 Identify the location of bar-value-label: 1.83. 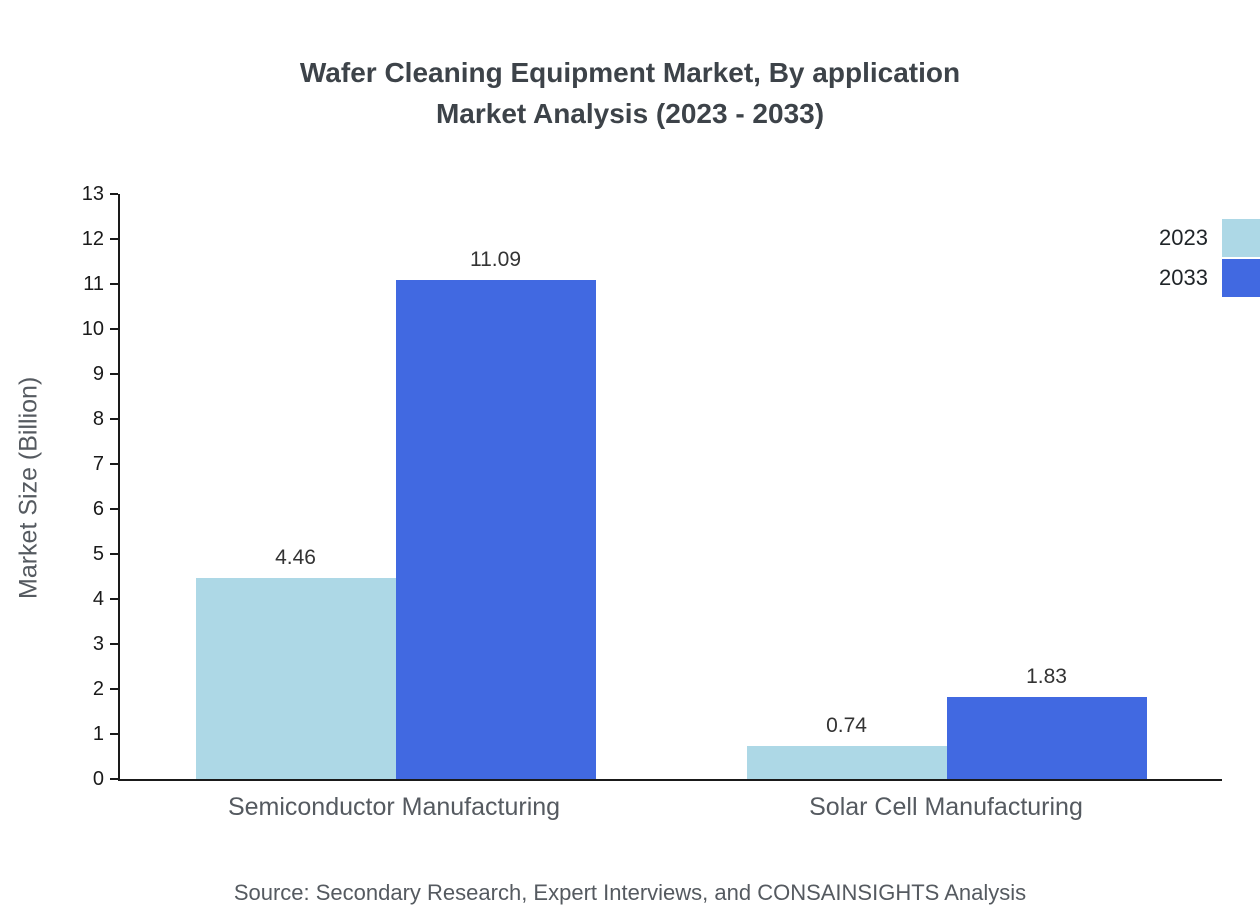
(1046, 676).